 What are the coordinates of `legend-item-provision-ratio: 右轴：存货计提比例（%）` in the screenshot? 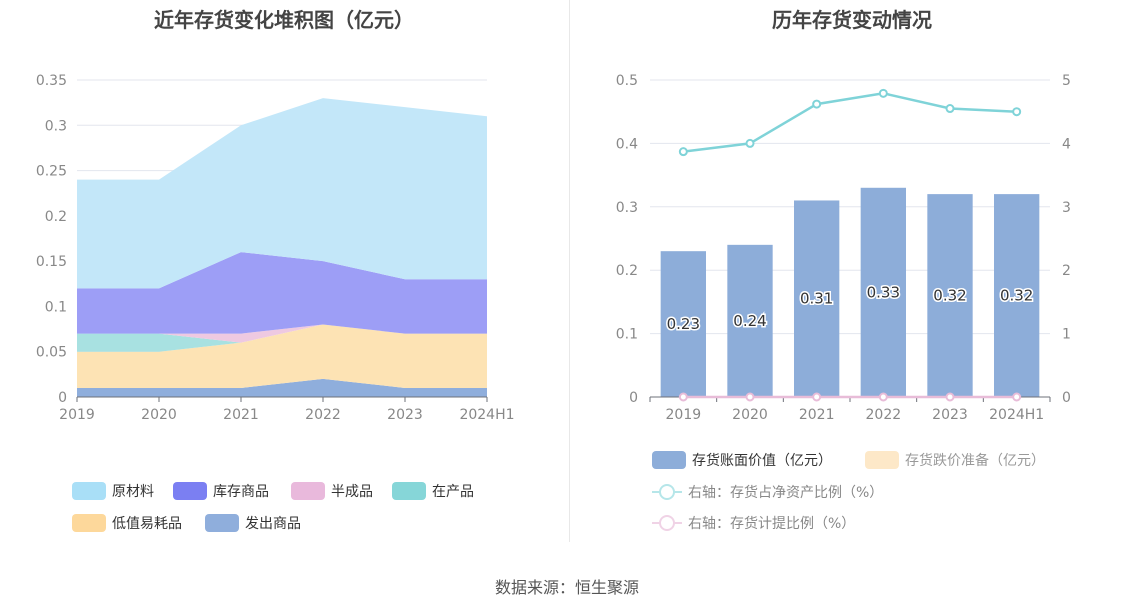 It's located at (753, 523).